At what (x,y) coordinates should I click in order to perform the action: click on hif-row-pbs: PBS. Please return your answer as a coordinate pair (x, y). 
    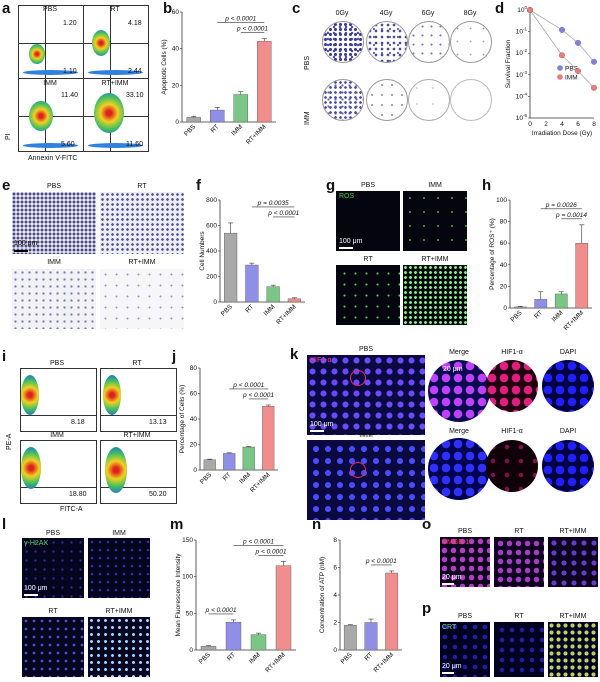
    Looking at the image, I should click on (366, 349).